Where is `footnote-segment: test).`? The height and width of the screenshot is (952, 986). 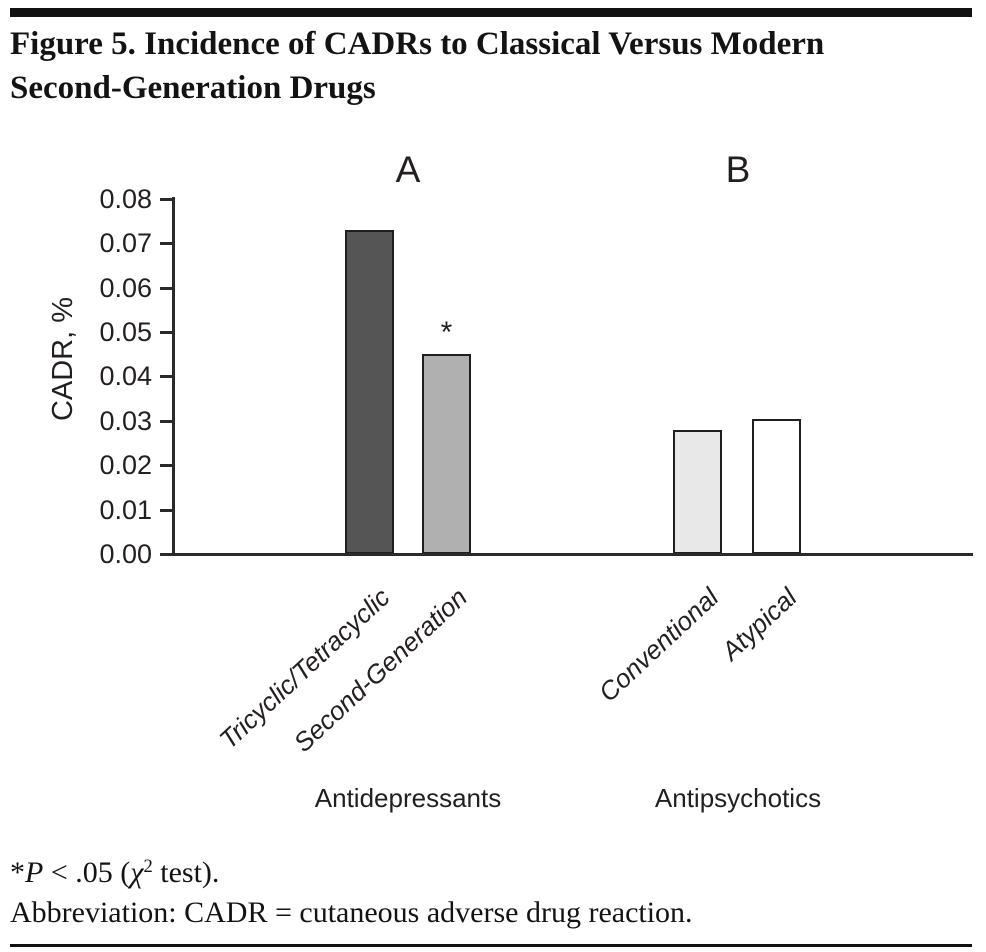
footnote-segment: test). is located at coordinates (186, 872).